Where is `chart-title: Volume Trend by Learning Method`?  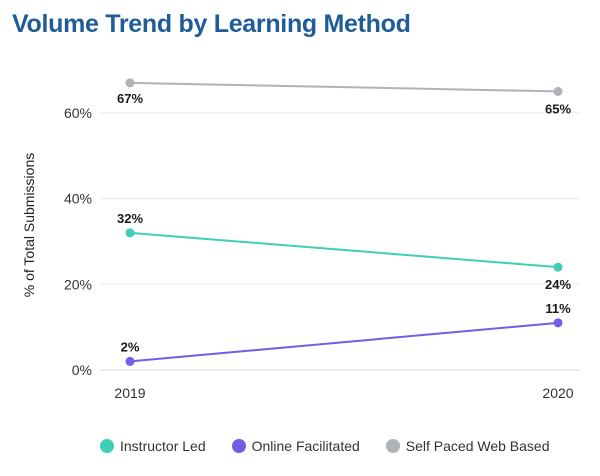
chart-title: Volume Trend by Learning Method is located at coordinates (211, 24).